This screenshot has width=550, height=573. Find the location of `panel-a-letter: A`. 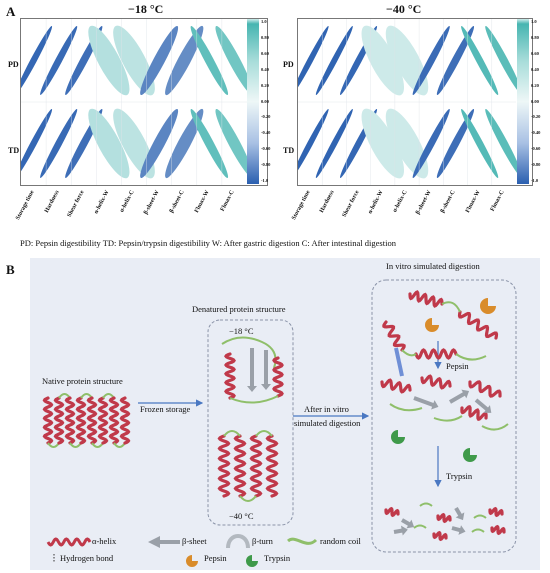

panel-a-letter: A is located at coordinates (11, 11).